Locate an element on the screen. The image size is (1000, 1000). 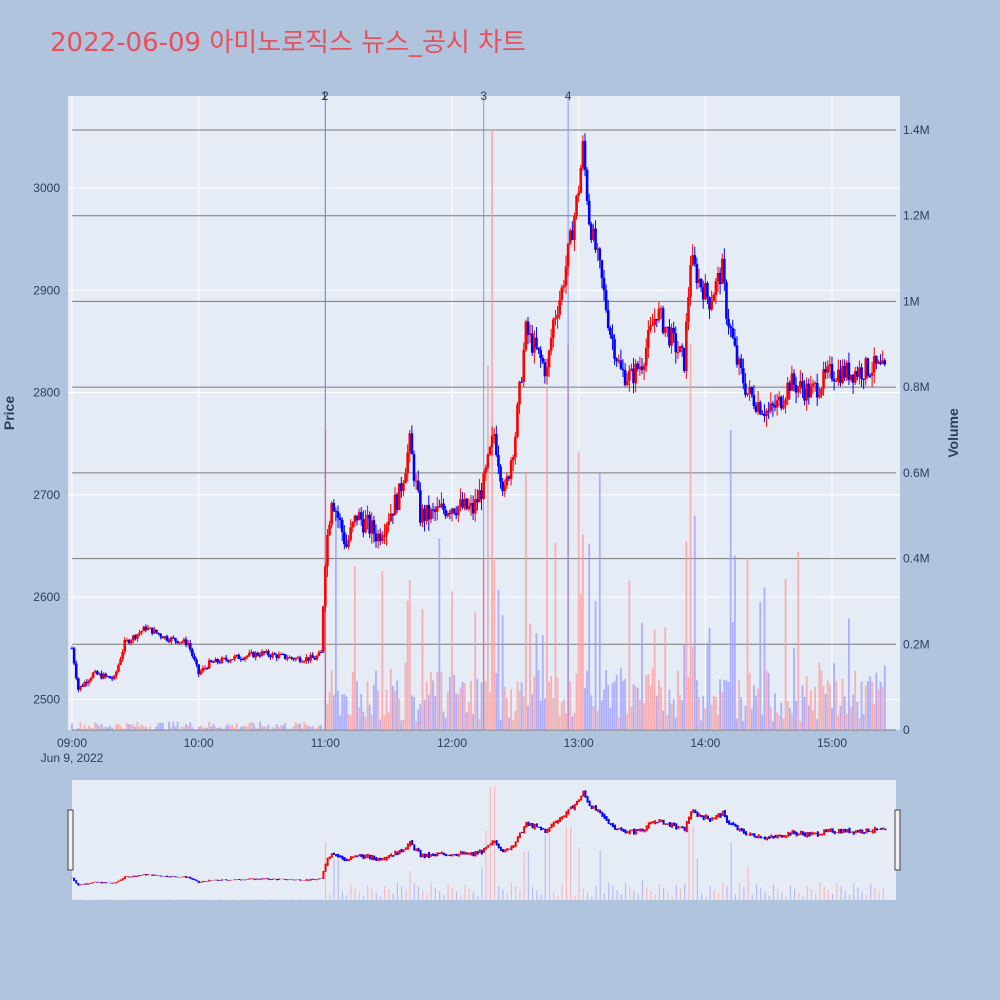
chart-title: 2022-06-09 아미노로직스 뉴스_공시 차트 is located at coordinates (288, 43).